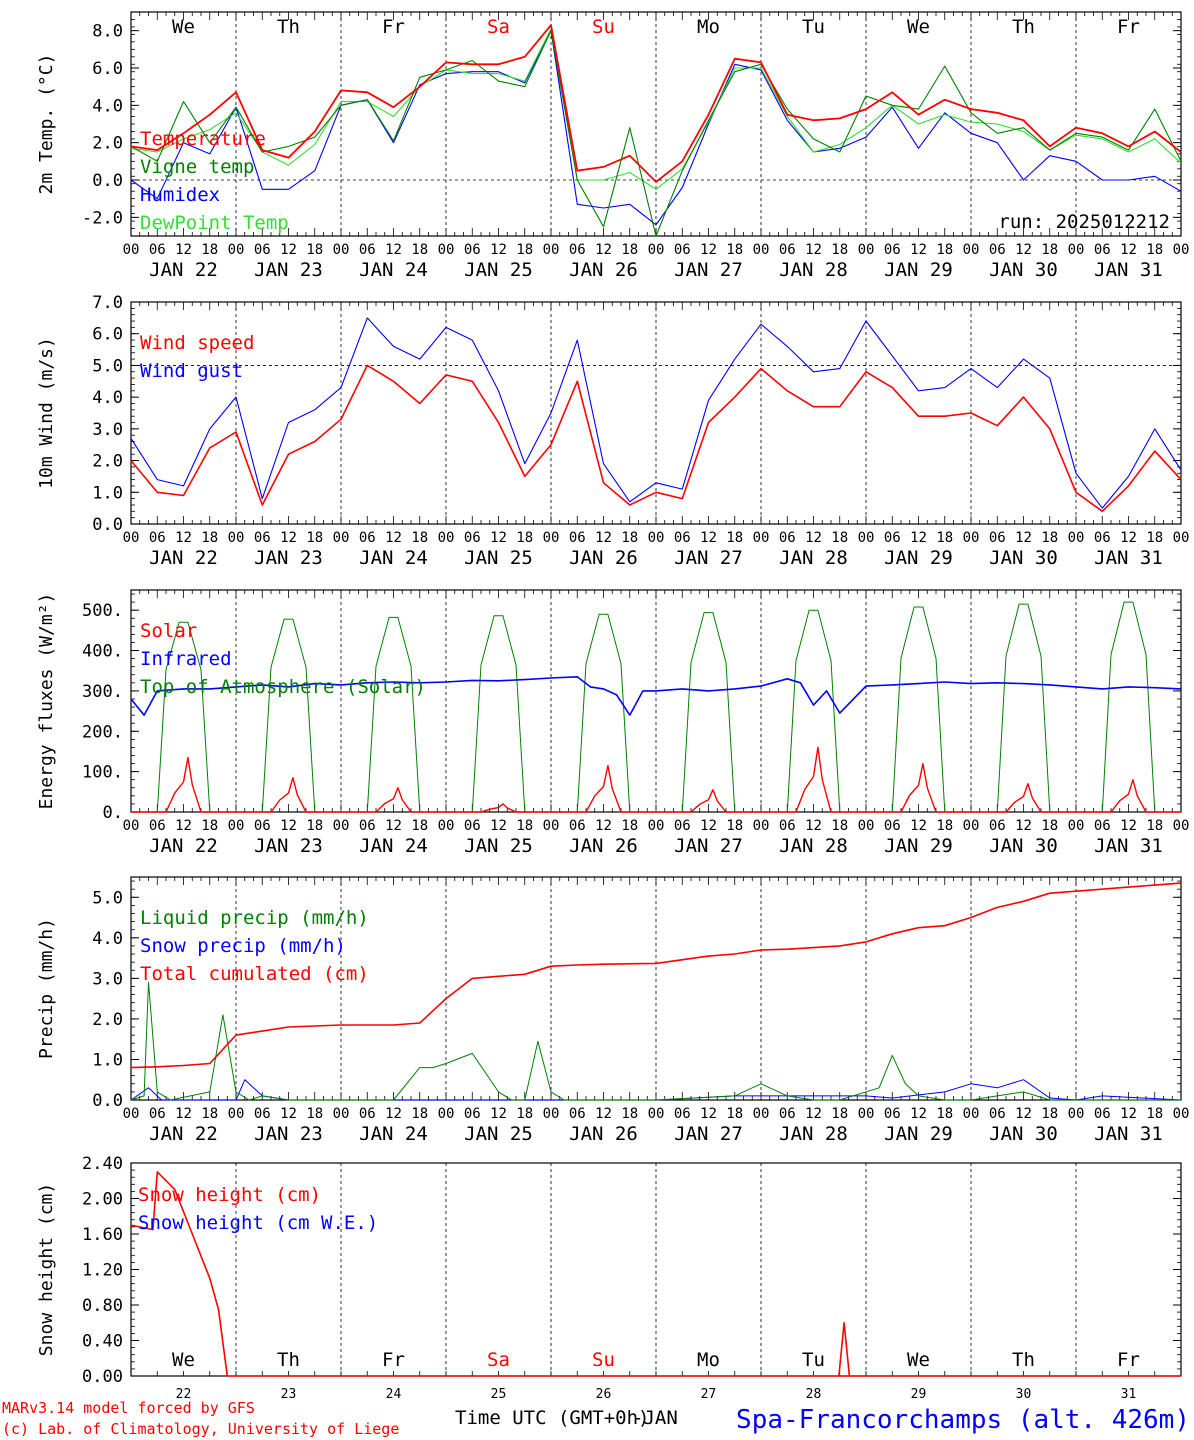 The height and width of the screenshot is (1440, 1194). I want to click on y-tick-label: 5.0, so click(107, 898).